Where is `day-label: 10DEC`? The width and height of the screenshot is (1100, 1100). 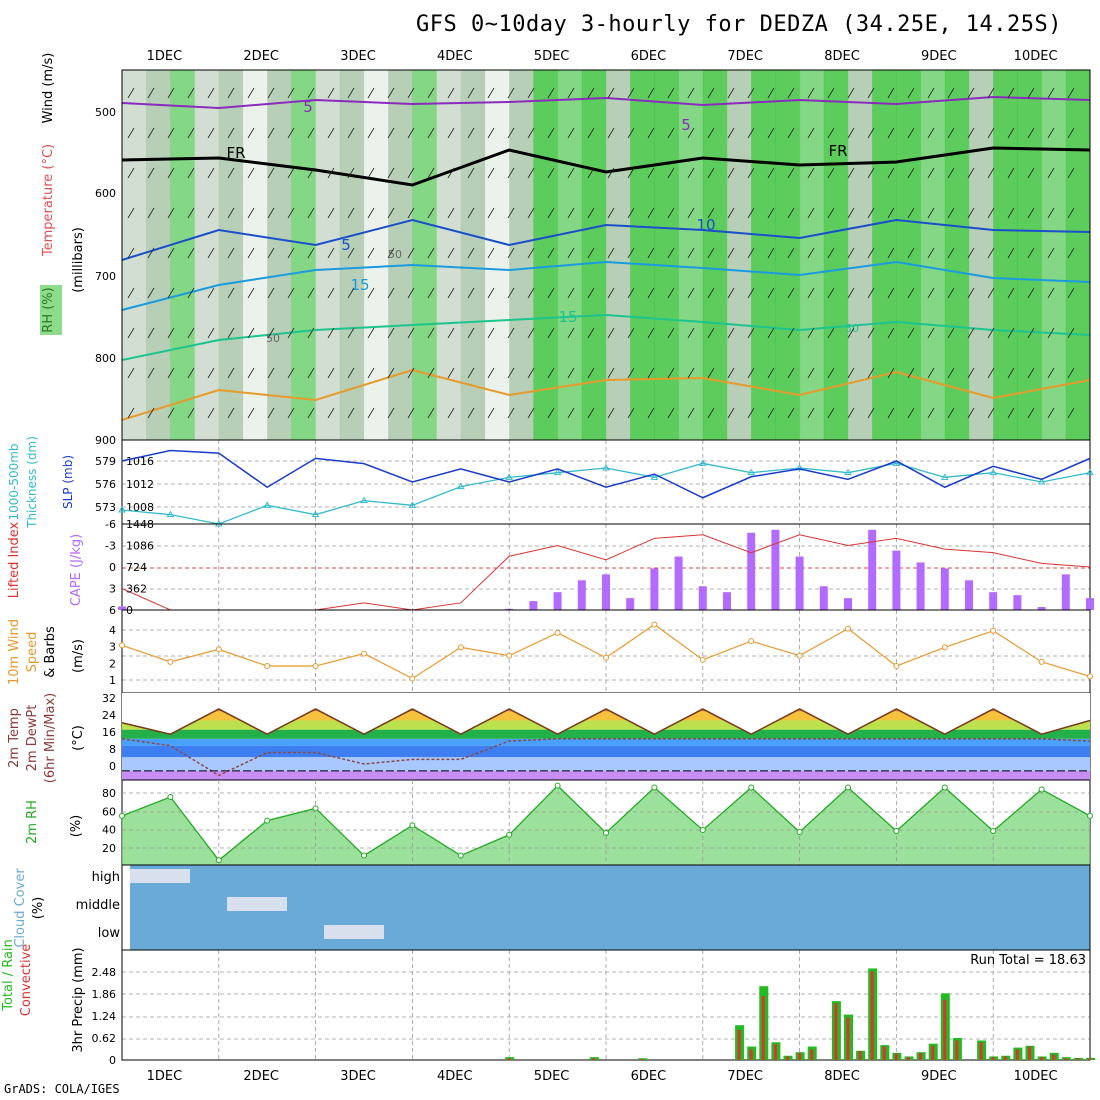 day-label: 10DEC is located at coordinates (1036, 56).